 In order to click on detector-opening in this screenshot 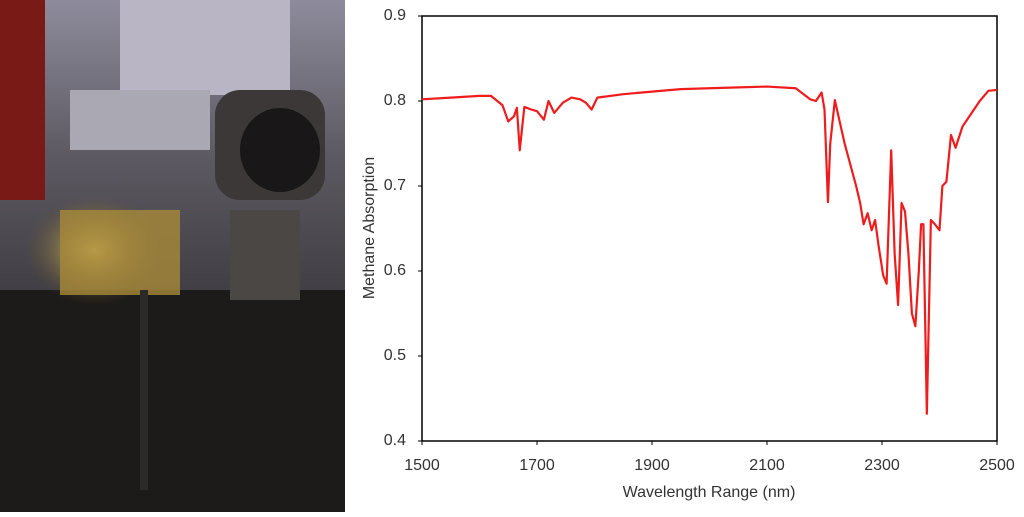, I will do `click(280, 150)`.